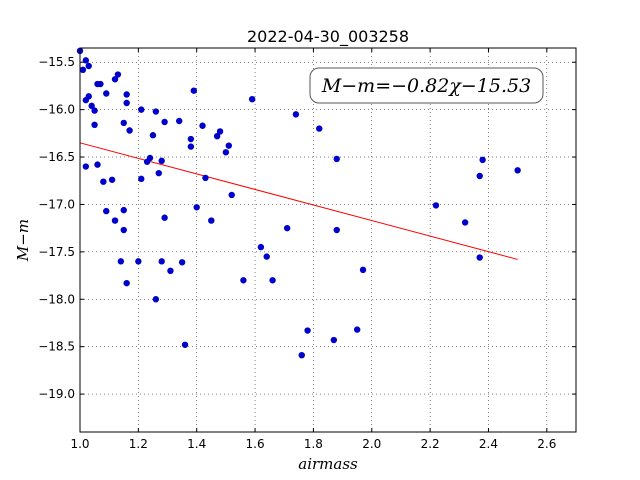 The height and width of the screenshot is (480, 640). What do you see at coordinates (56, 110) in the screenshot?
I see `y-tick-label: −16.0` at bounding box center [56, 110].